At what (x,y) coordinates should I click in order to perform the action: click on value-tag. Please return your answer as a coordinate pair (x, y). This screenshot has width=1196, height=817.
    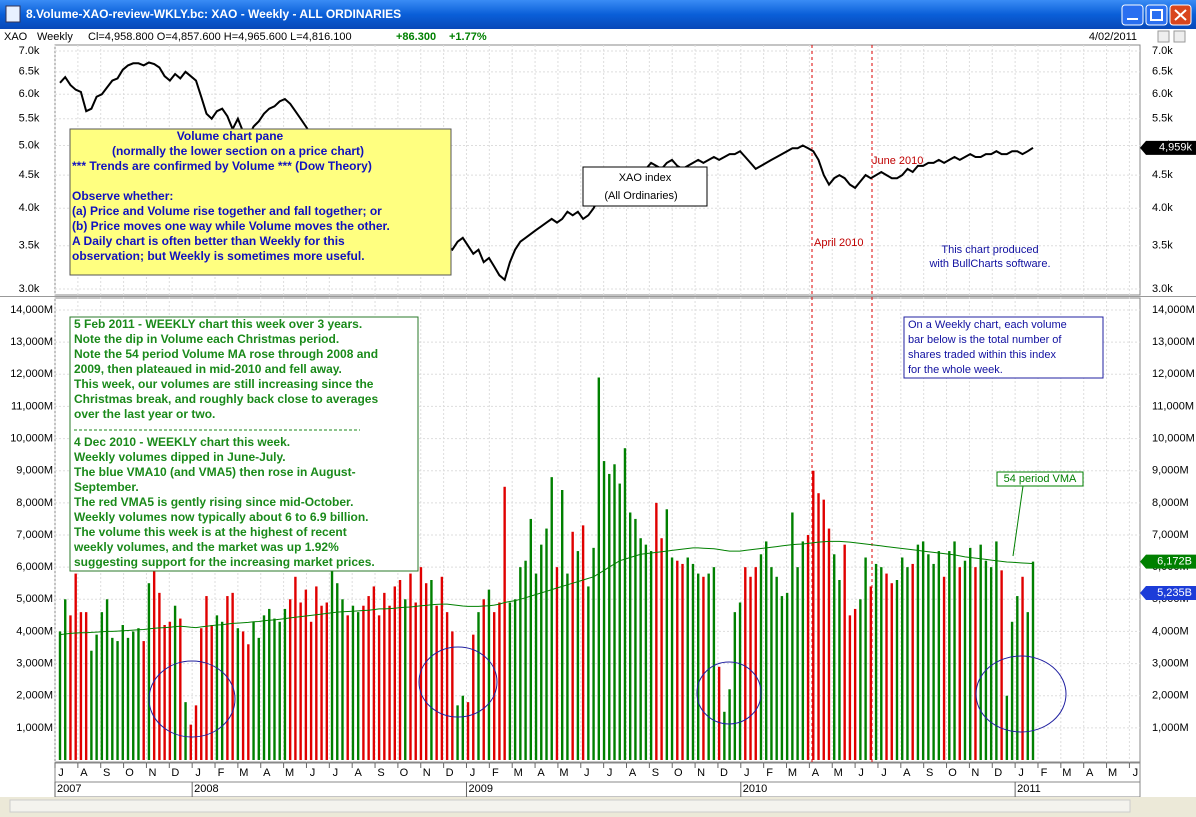
    Looking at the image, I should click on (1168, 593).